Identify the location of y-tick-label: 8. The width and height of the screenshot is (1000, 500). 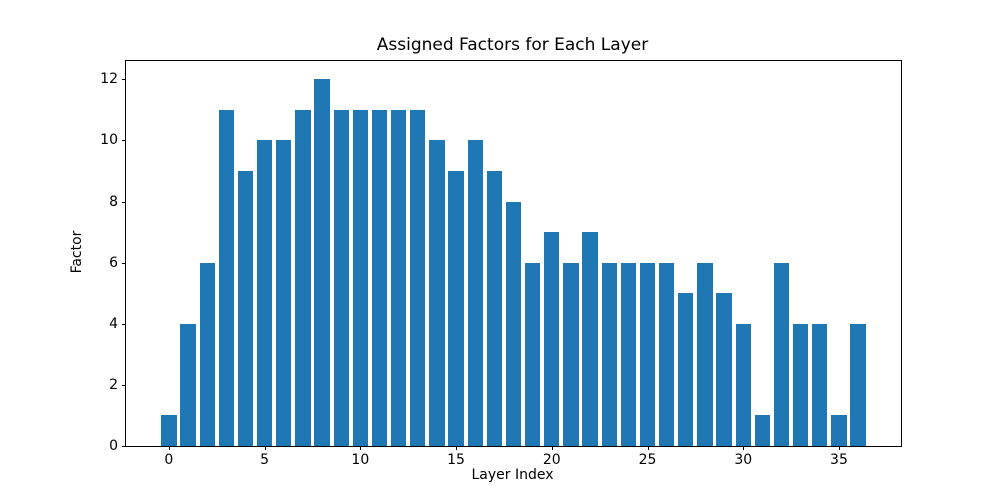
(113, 201).